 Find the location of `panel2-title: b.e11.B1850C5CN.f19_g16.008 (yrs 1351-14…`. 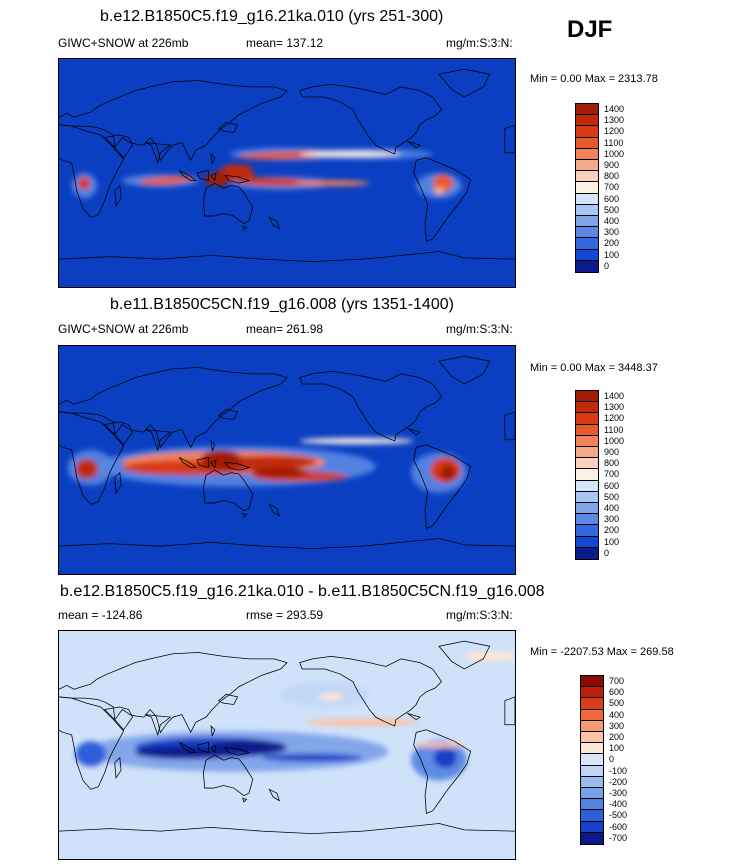

panel2-title: b.e11.B1850C5CN.f19_g16.008 (yrs 1351-14… is located at coordinates (282, 304).